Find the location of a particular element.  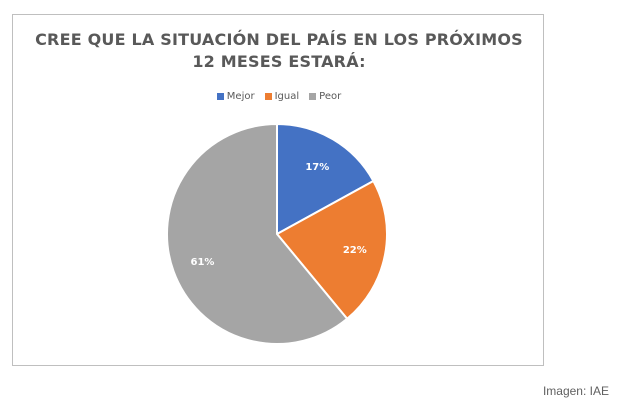

data-label-igual: 22% is located at coordinates (355, 250).